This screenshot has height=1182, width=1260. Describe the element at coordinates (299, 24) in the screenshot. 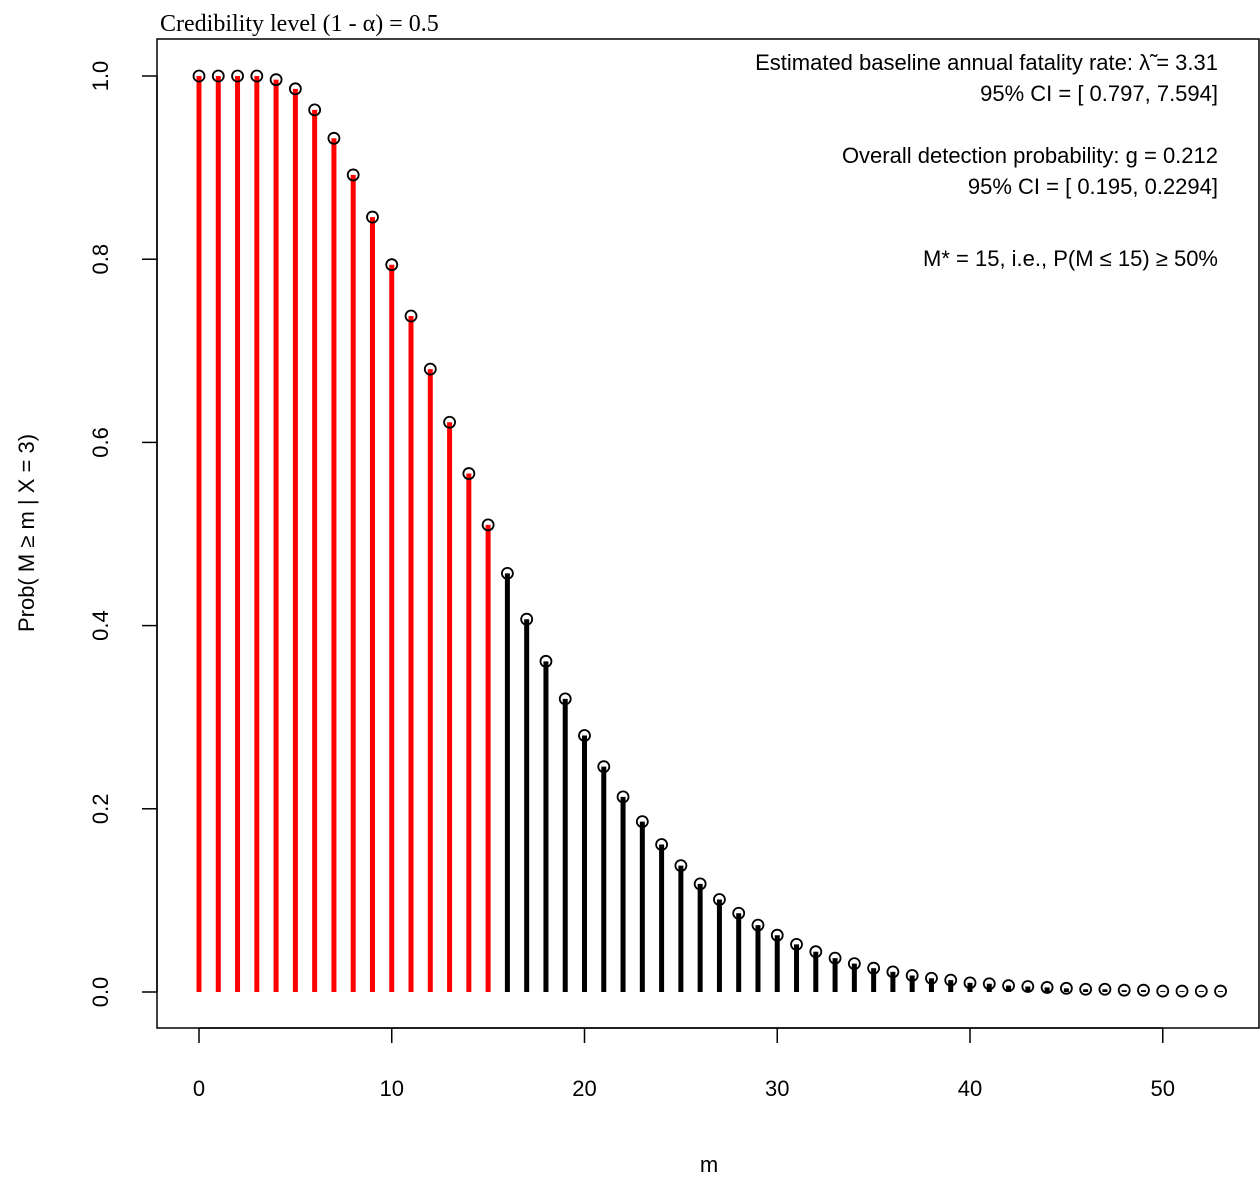

I see `chart-title: Credibility level (1 - α) = 0.5` at that location.